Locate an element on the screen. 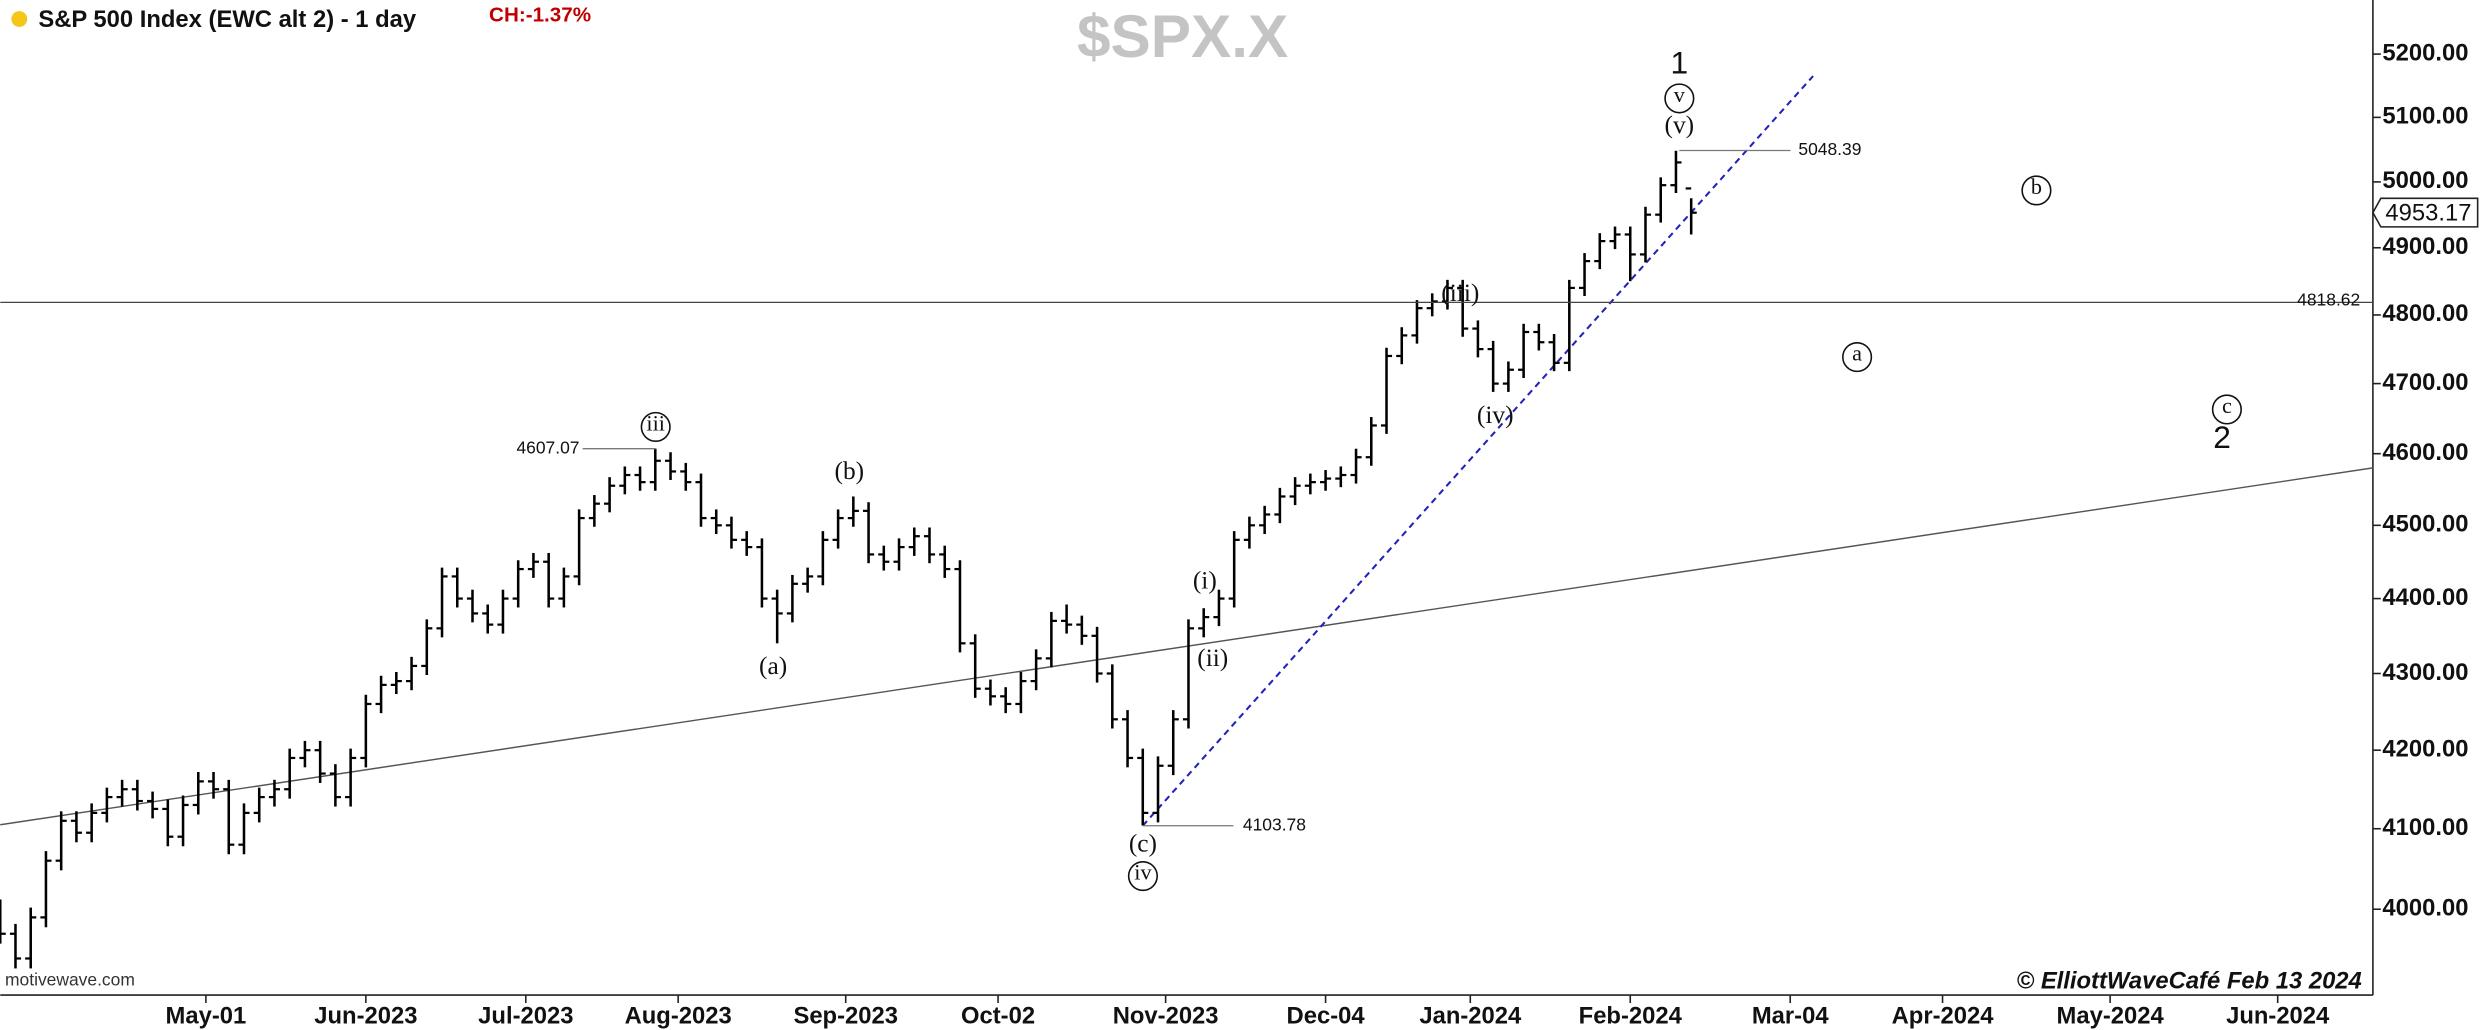  y-tick-label: 4600.00 is located at coordinates (2425, 452).